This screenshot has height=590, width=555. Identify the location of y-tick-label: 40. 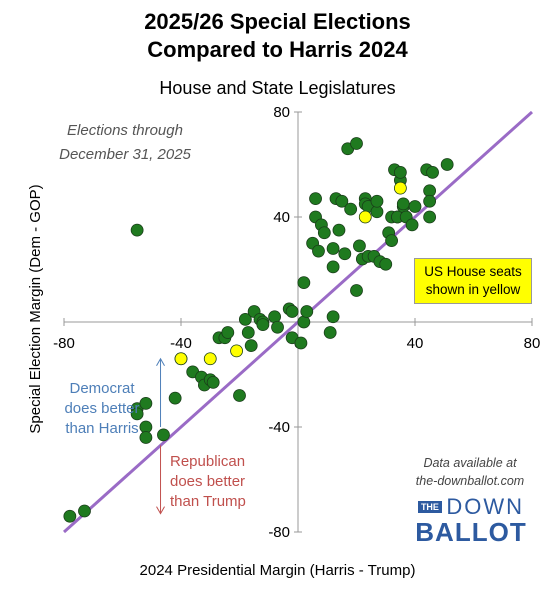
(281, 217).